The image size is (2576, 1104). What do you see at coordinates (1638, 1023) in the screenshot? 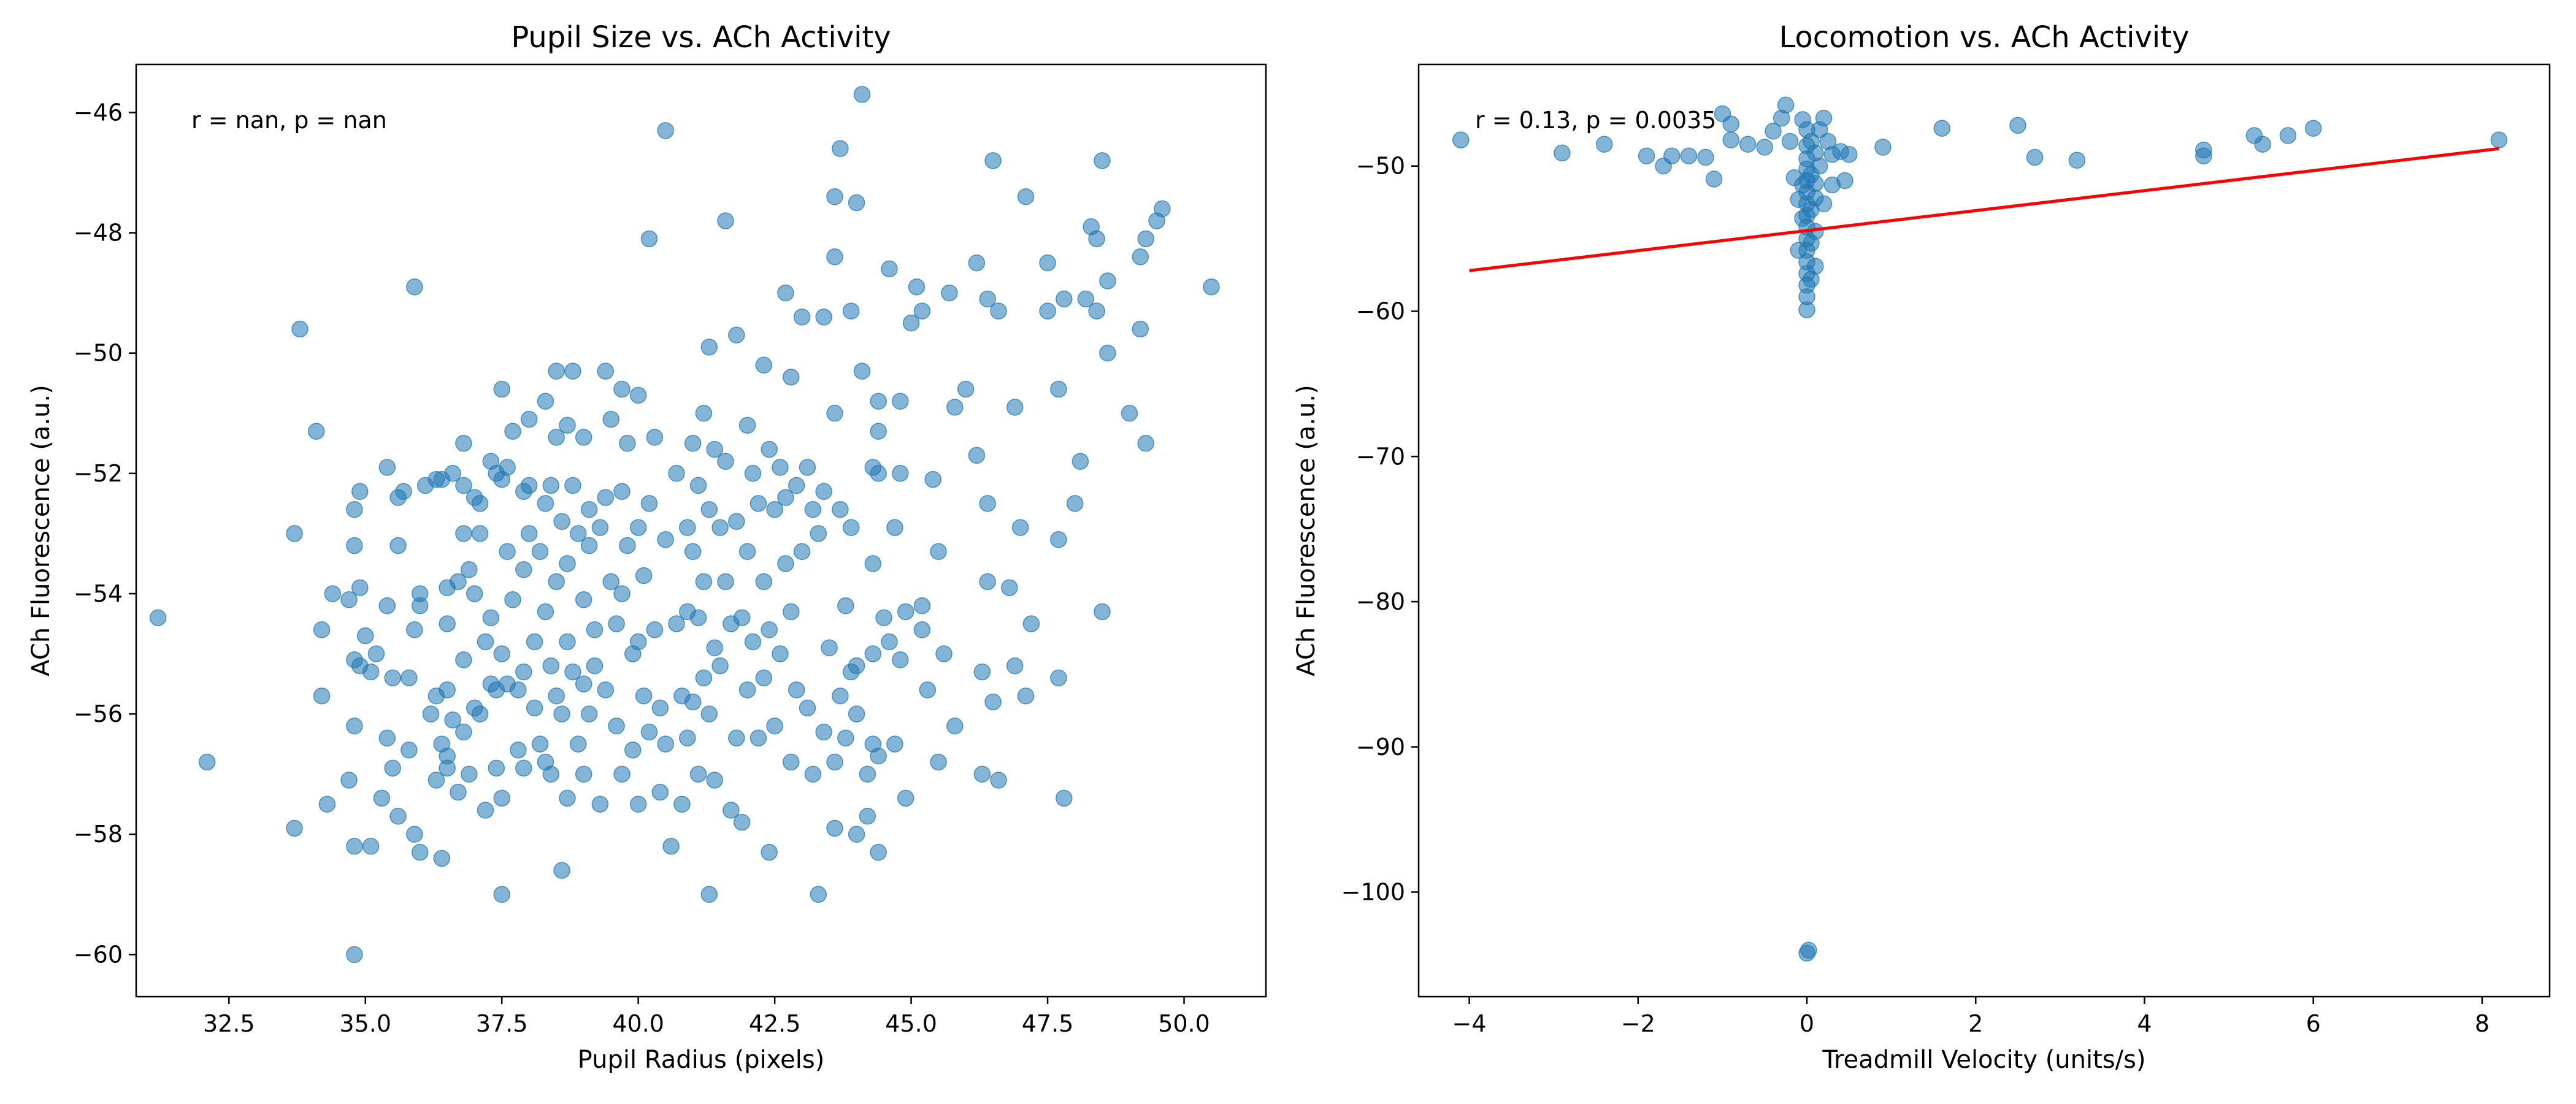
I see `x-tick-label: −2` at bounding box center [1638, 1023].